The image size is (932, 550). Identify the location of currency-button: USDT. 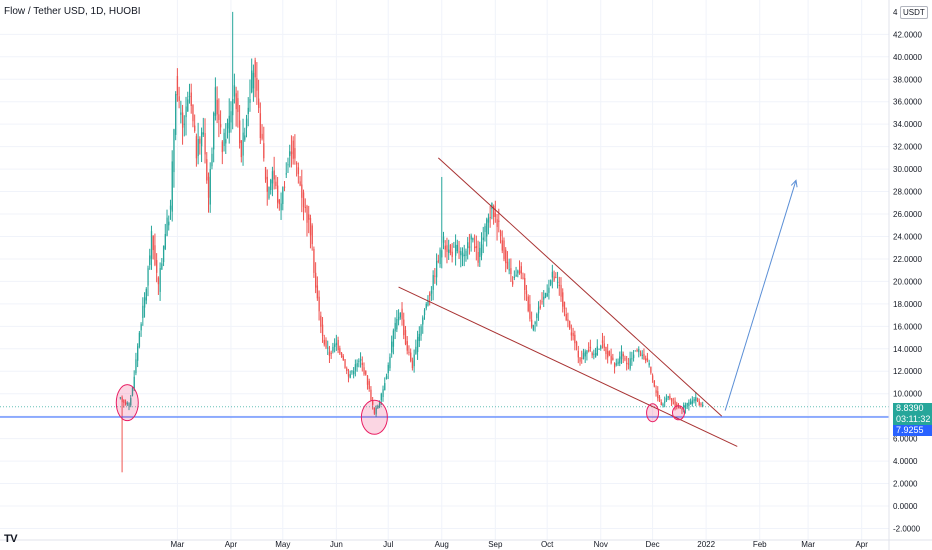
(914, 12).